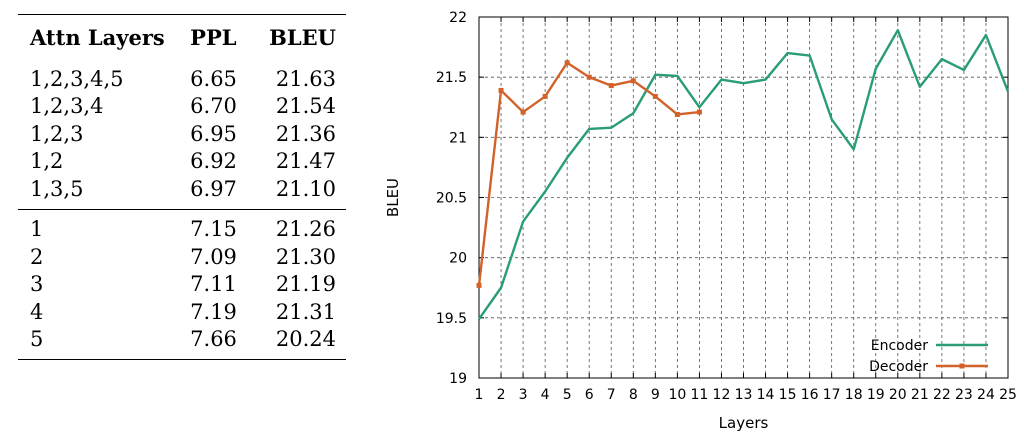 The height and width of the screenshot is (440, 1024). Describe the element at coordinates (876, 395) in the screenshot. I see `x-tick-label: 19` at that location.